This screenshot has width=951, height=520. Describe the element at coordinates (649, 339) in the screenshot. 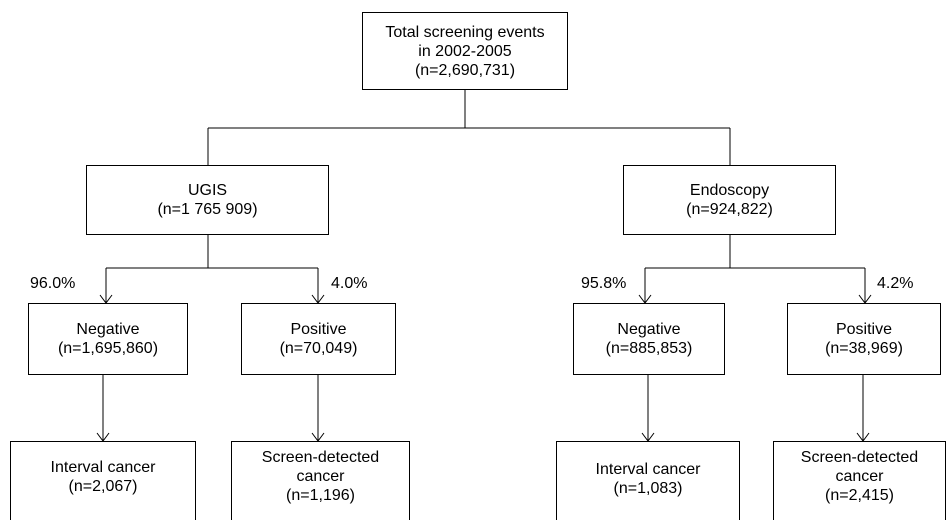

I see `endoscopy-negative-box: Negative (n=885,853)` at that location.